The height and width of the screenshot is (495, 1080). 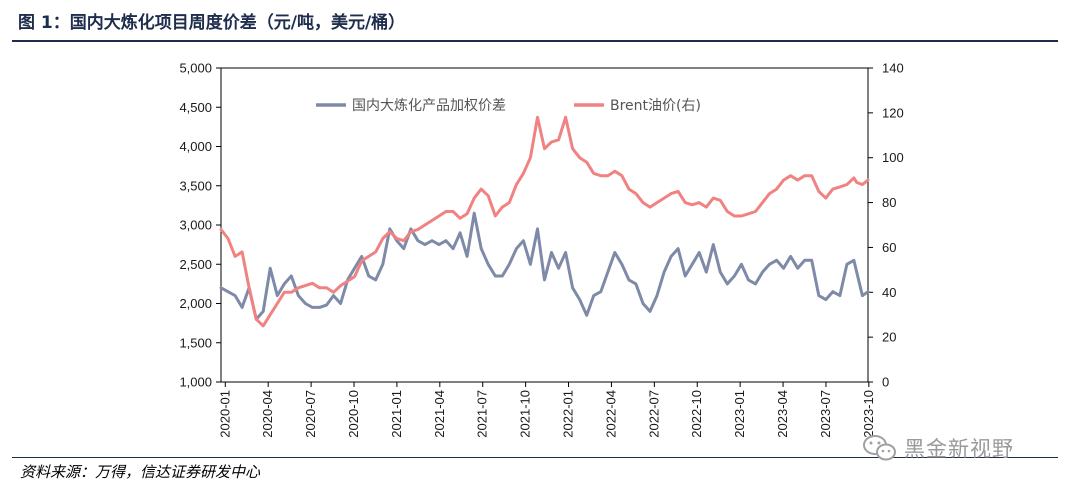 I want to click on x-tick-label: 2023-04, so click(x=782, y=414).